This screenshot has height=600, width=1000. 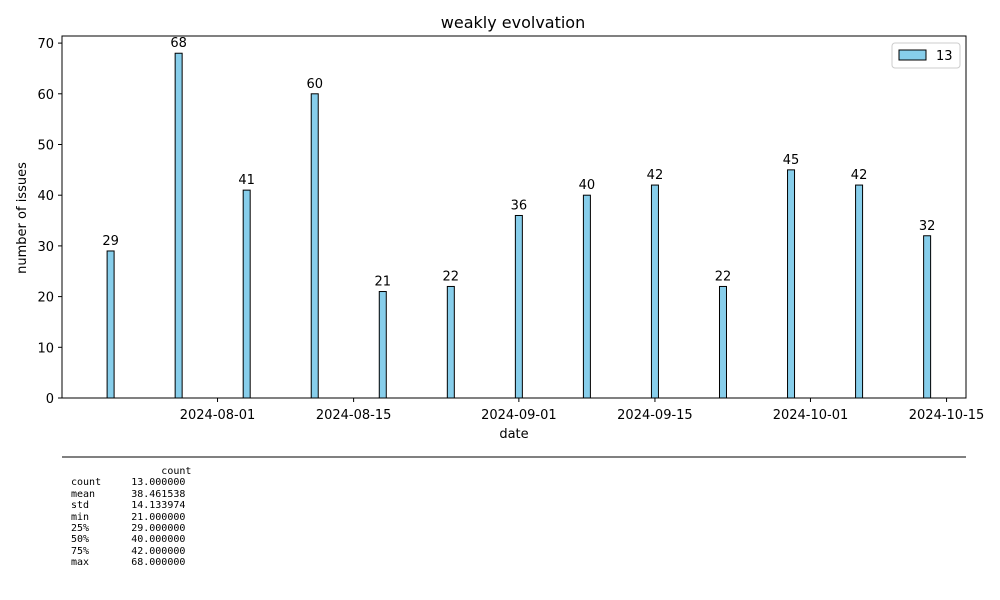 What do you see at coordinates (519, 415) in the screenshot?
I see `x-tick-label: 2024-09-01` at bounding box center [519, 415].